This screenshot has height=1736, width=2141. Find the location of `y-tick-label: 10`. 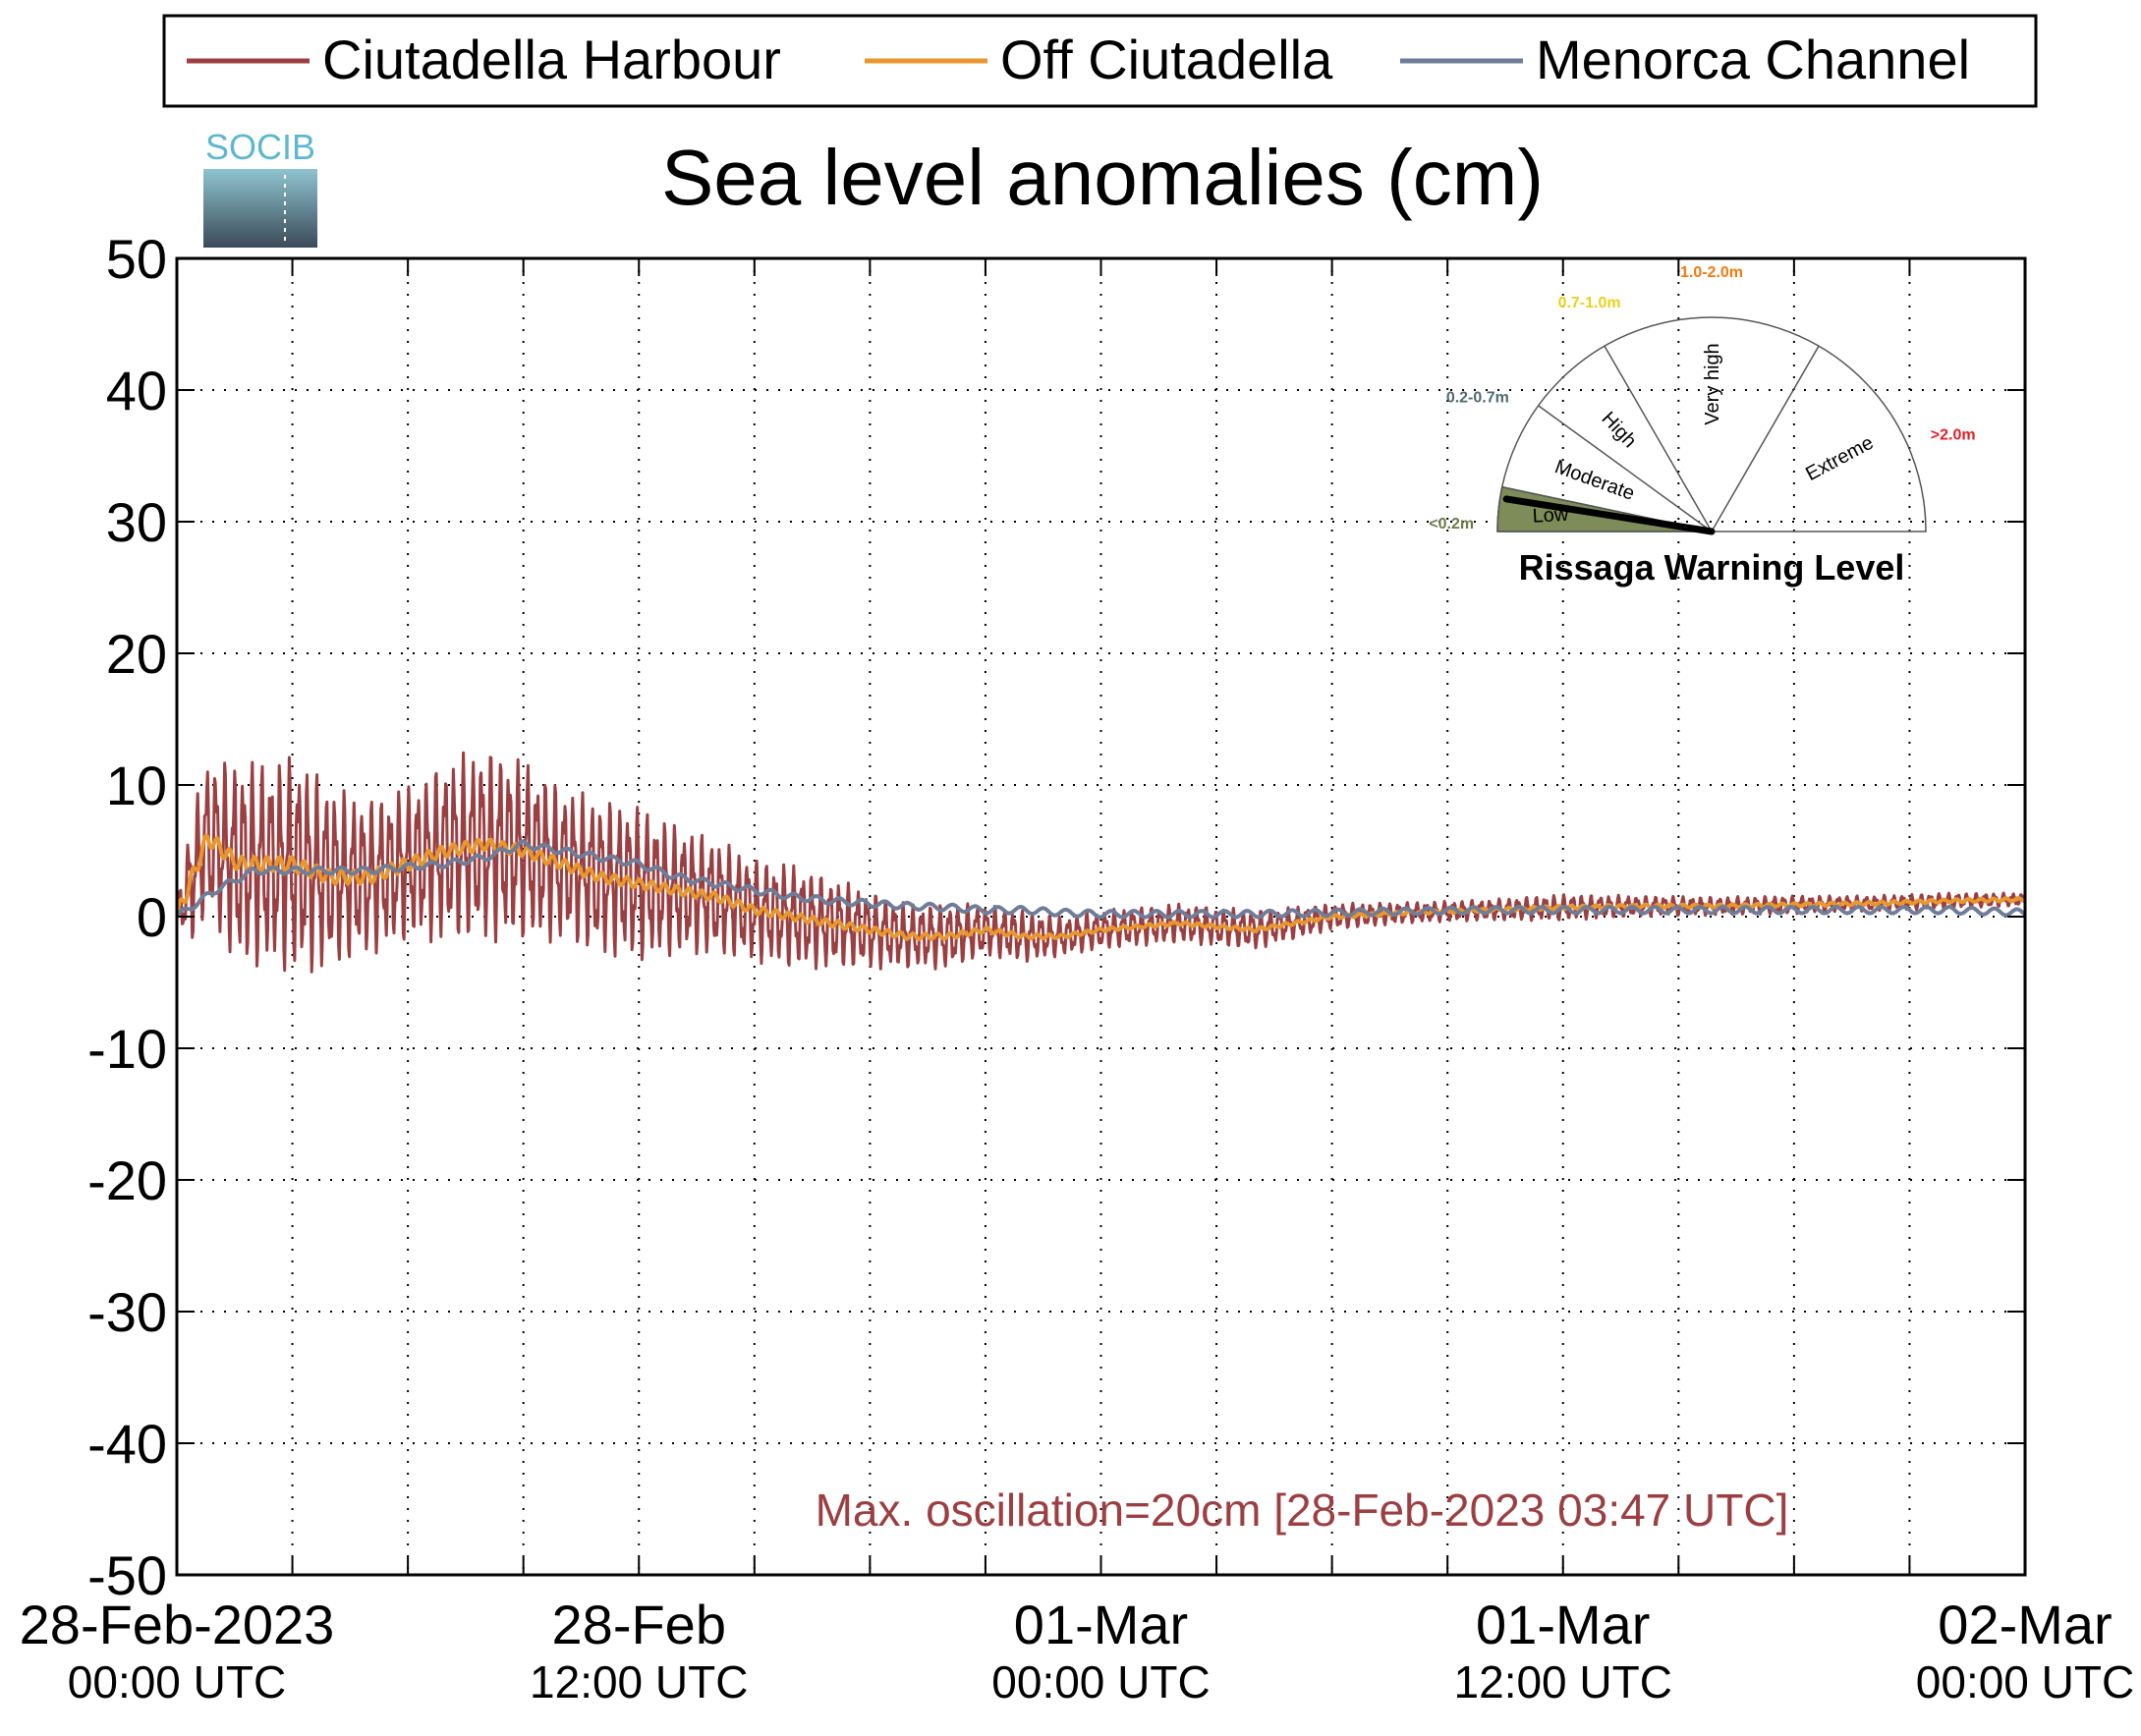

y-tick-label: 10 is located at coordinates (136, 785).